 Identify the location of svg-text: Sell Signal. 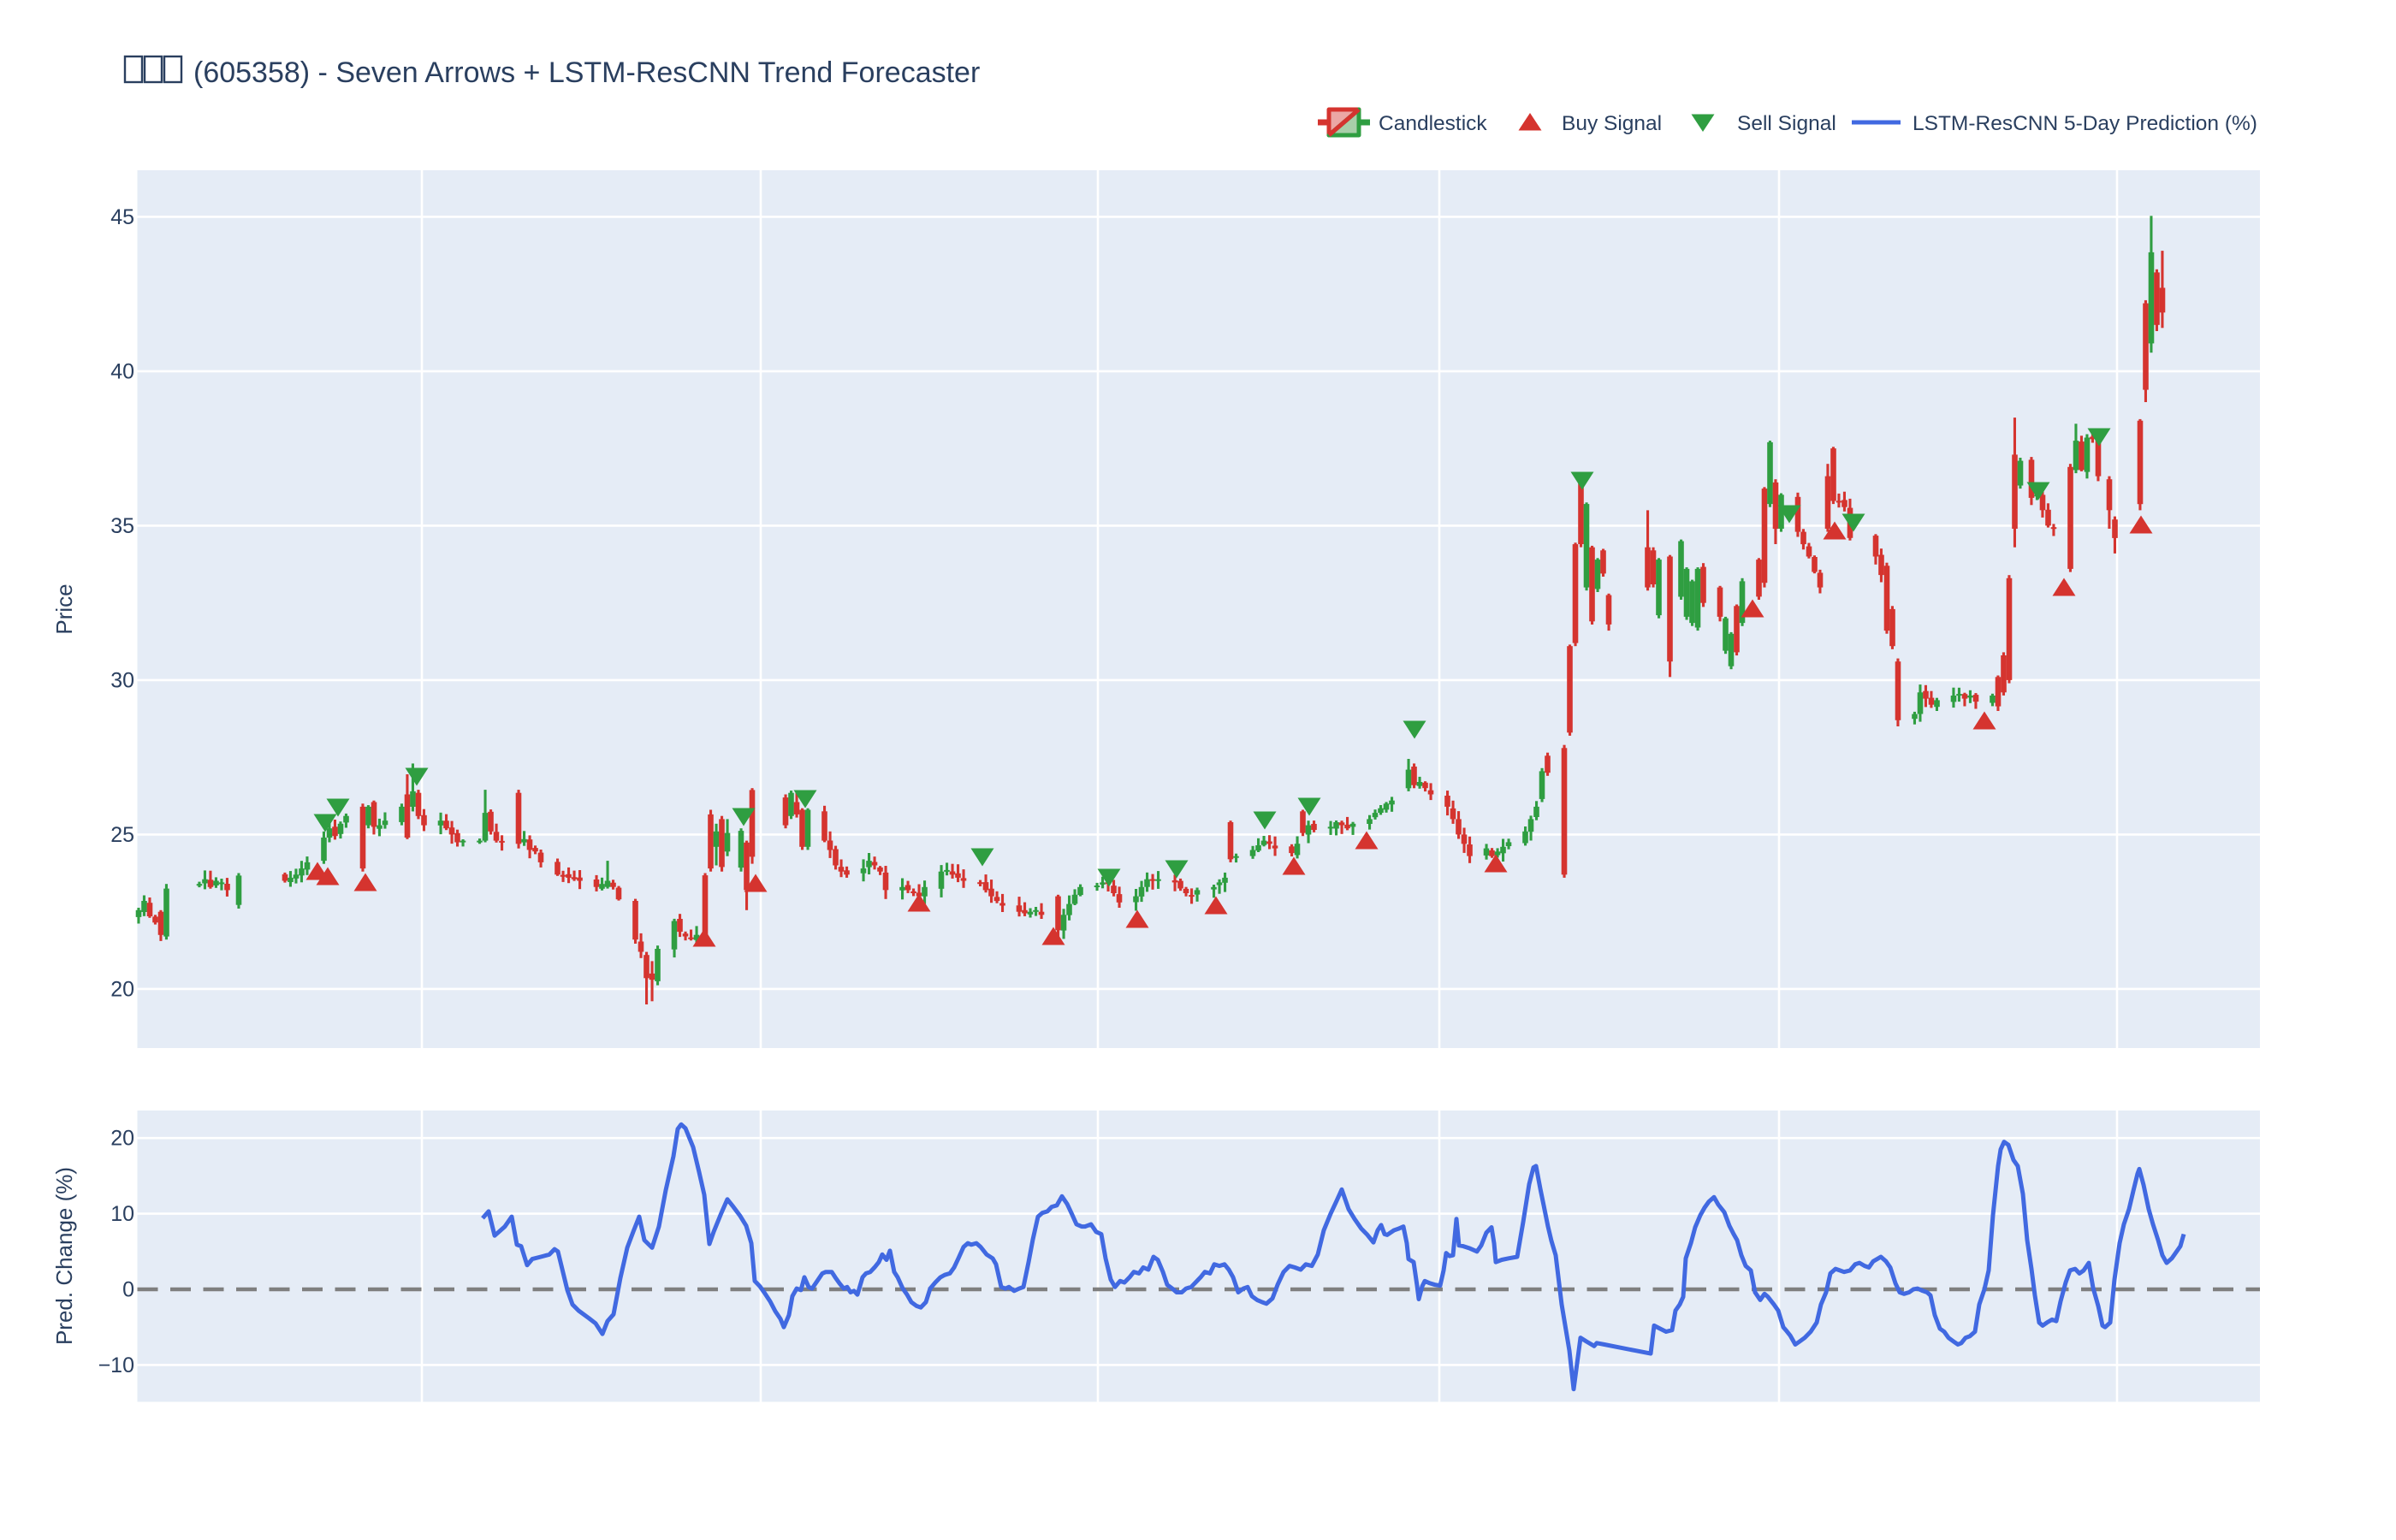
(1786, 123).